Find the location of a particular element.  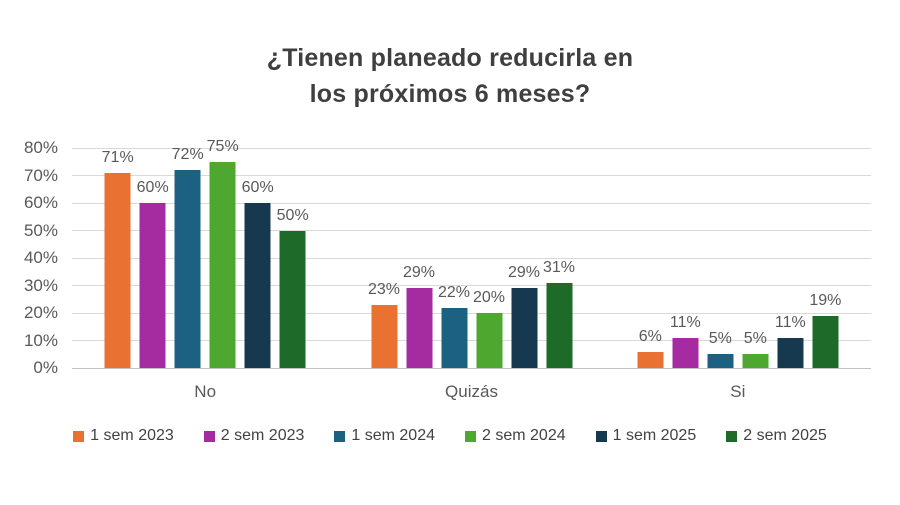

chart-title-line-2: los próximos 6 meses? is located at coordinates (450, 94).